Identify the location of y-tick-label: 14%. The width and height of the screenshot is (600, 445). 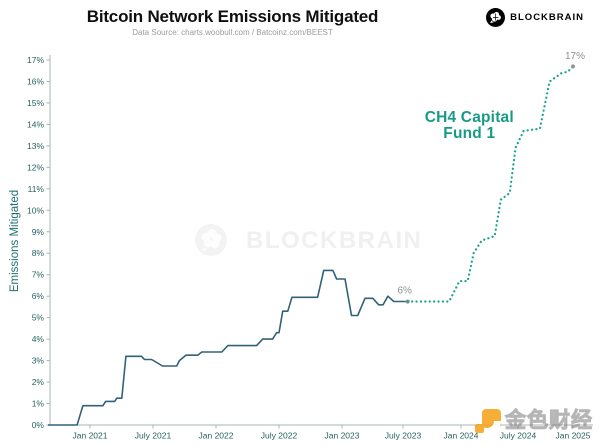
(35, 124).